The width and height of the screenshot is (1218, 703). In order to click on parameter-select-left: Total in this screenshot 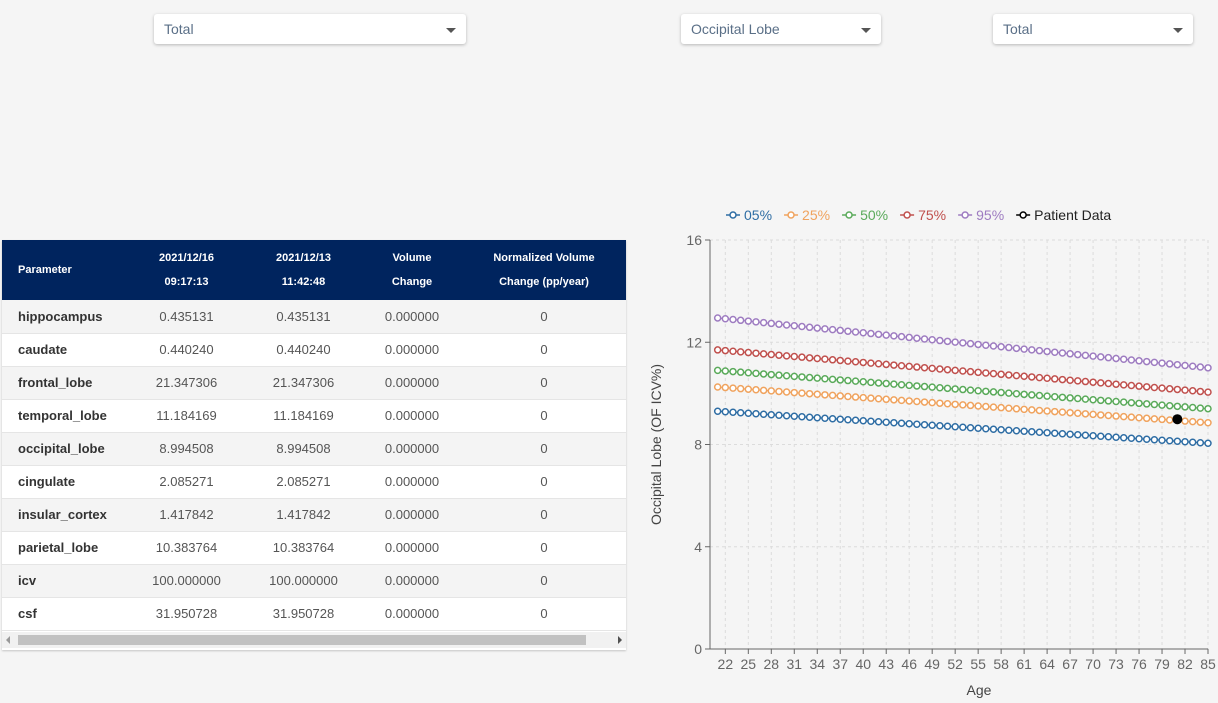, I will do `click(310, 29)`.